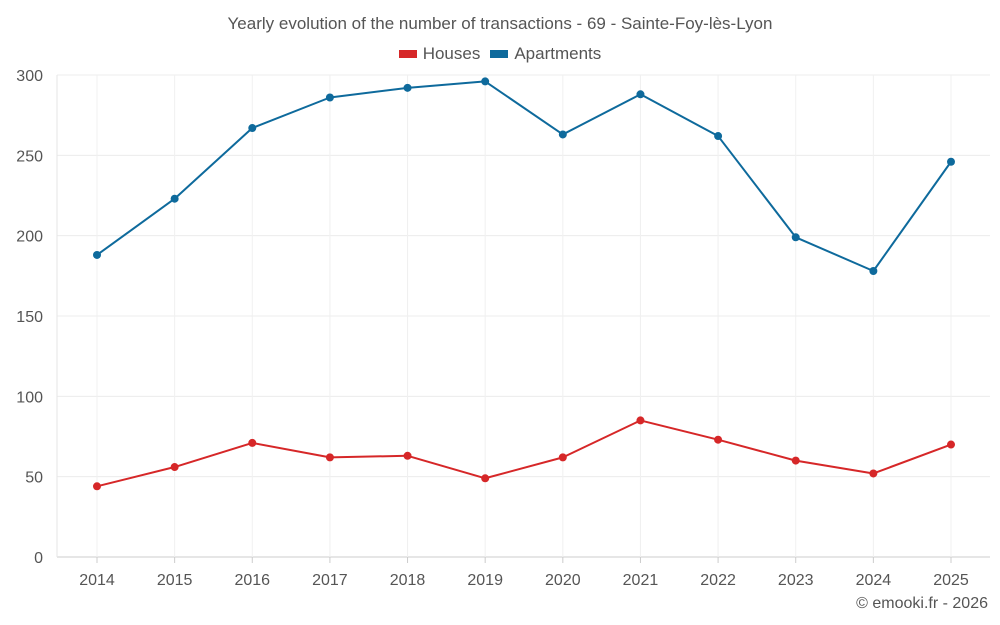  Describe the element at coordinates (408, 580) in the screenshot. I see `x-tick-label: 2018` at that location.